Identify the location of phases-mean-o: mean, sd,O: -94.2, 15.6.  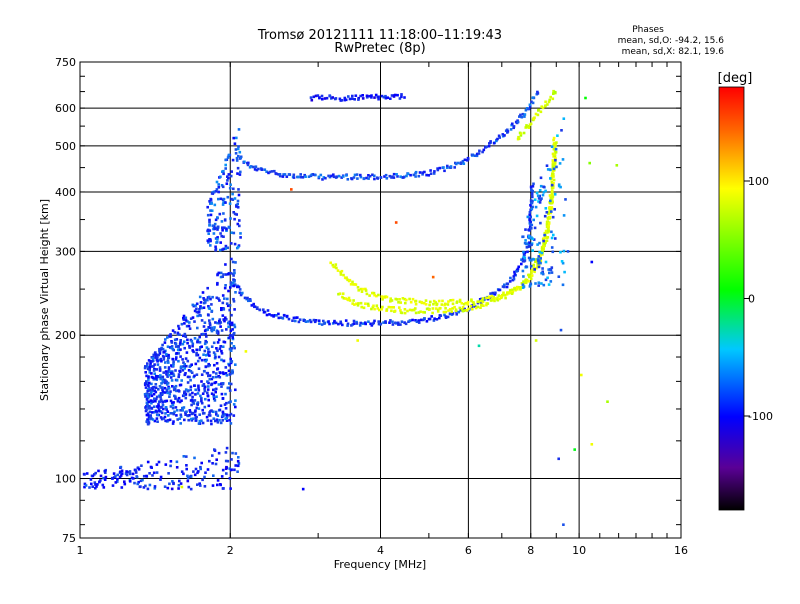
(671, 41).